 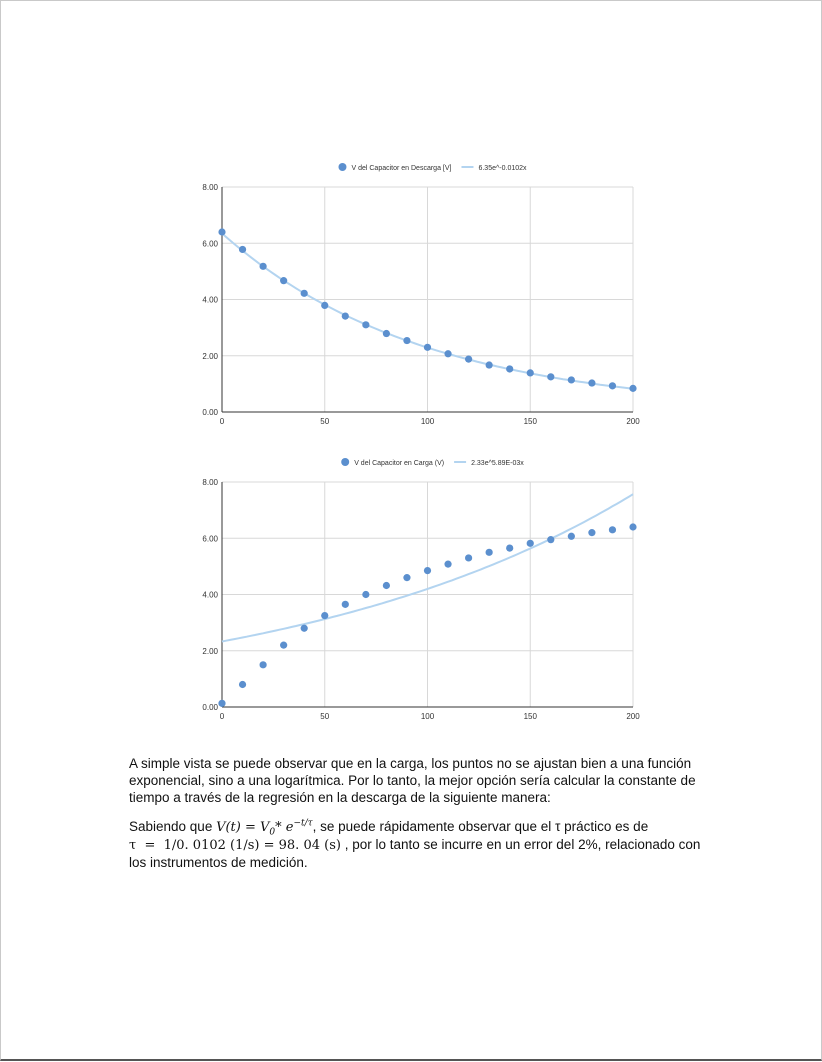 I want to click on formula: V(t) = V0* e−t/τ, so click(x=264, y=828).